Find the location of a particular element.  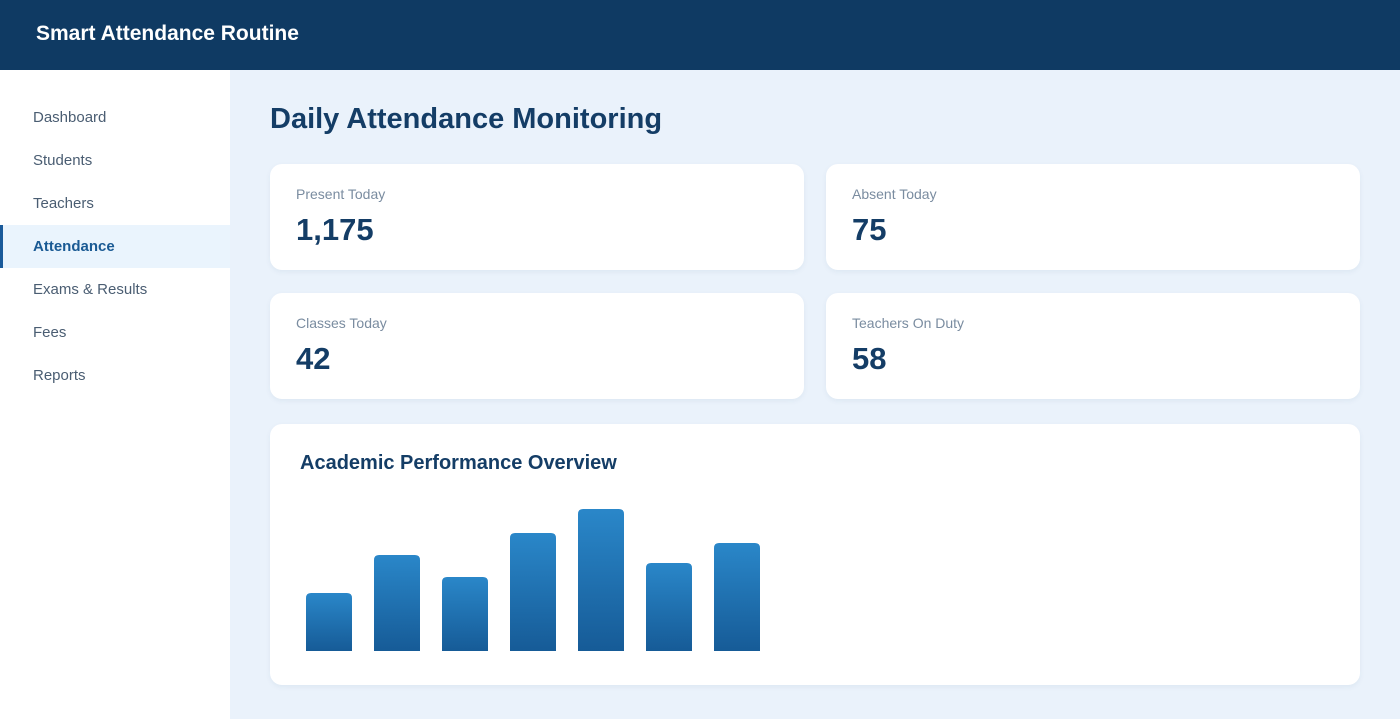

stat-value: 1,175 is located at coordinates (335, 229).